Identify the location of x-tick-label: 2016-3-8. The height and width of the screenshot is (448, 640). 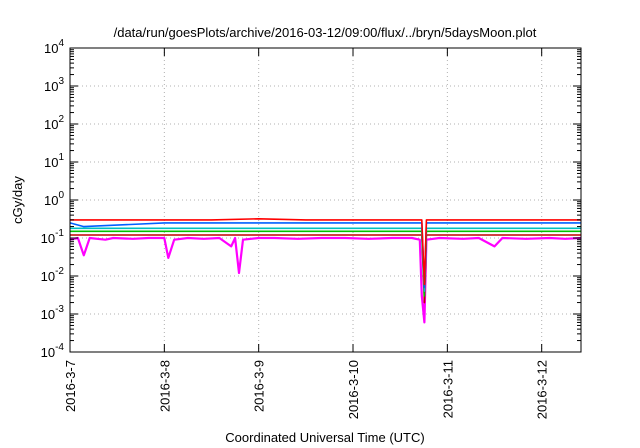
(164, 386).